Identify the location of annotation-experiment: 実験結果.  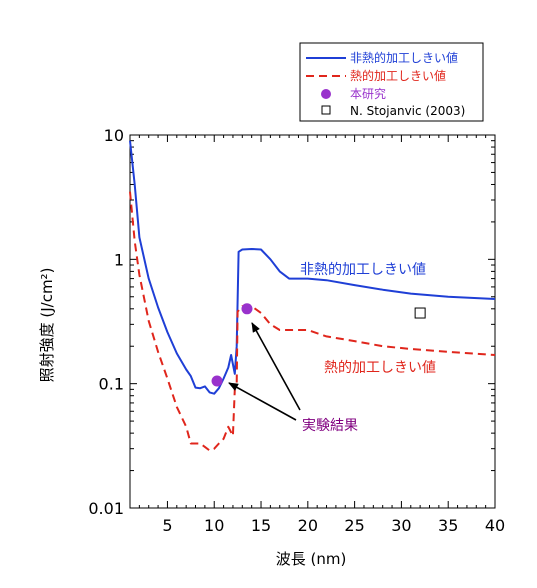
(330, 426).